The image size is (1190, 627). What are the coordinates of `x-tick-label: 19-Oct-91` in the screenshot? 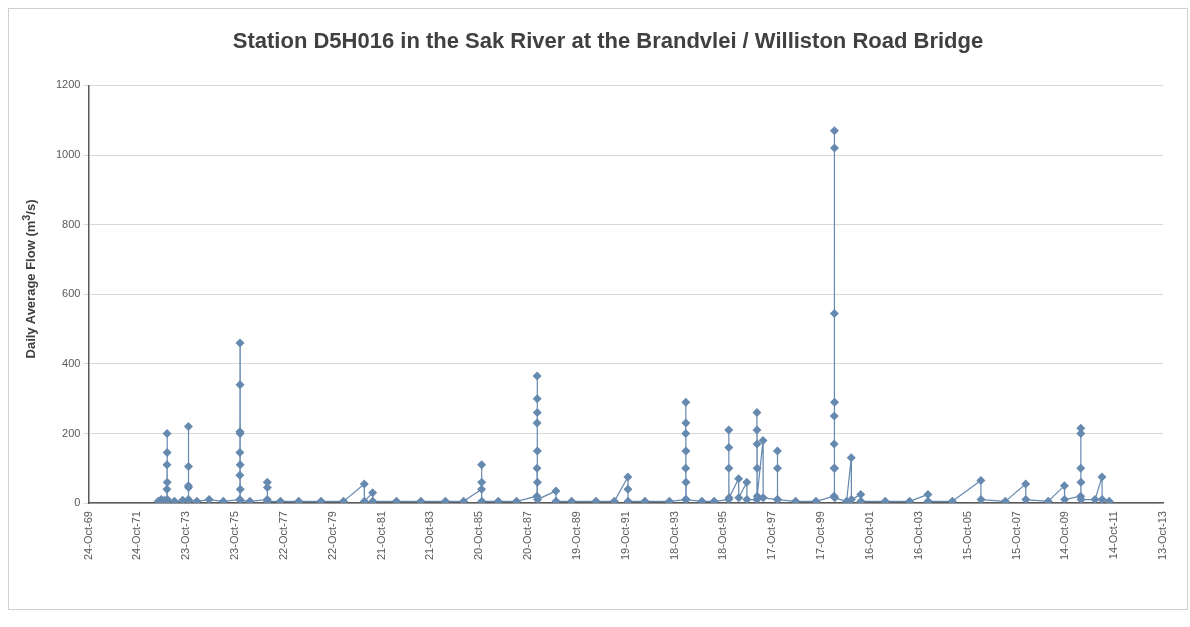 It's located at (624, 536).